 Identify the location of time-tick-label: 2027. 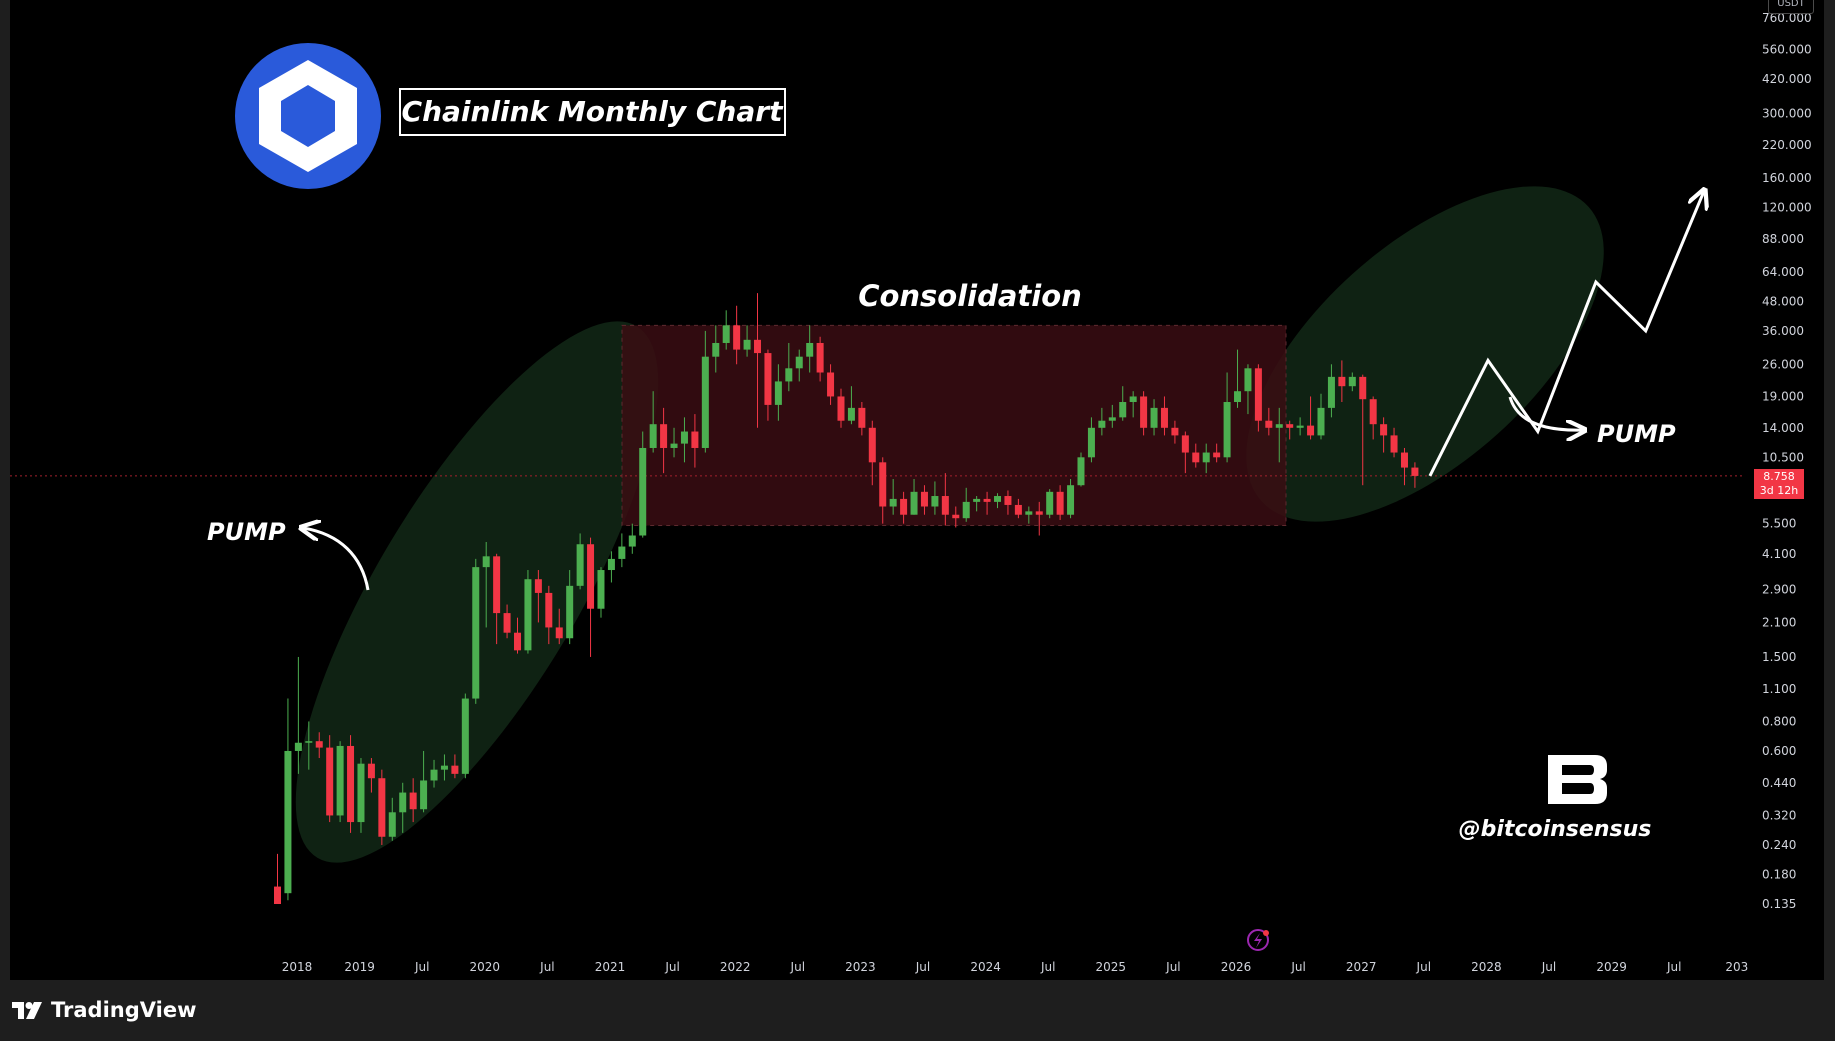
(1361, 967).